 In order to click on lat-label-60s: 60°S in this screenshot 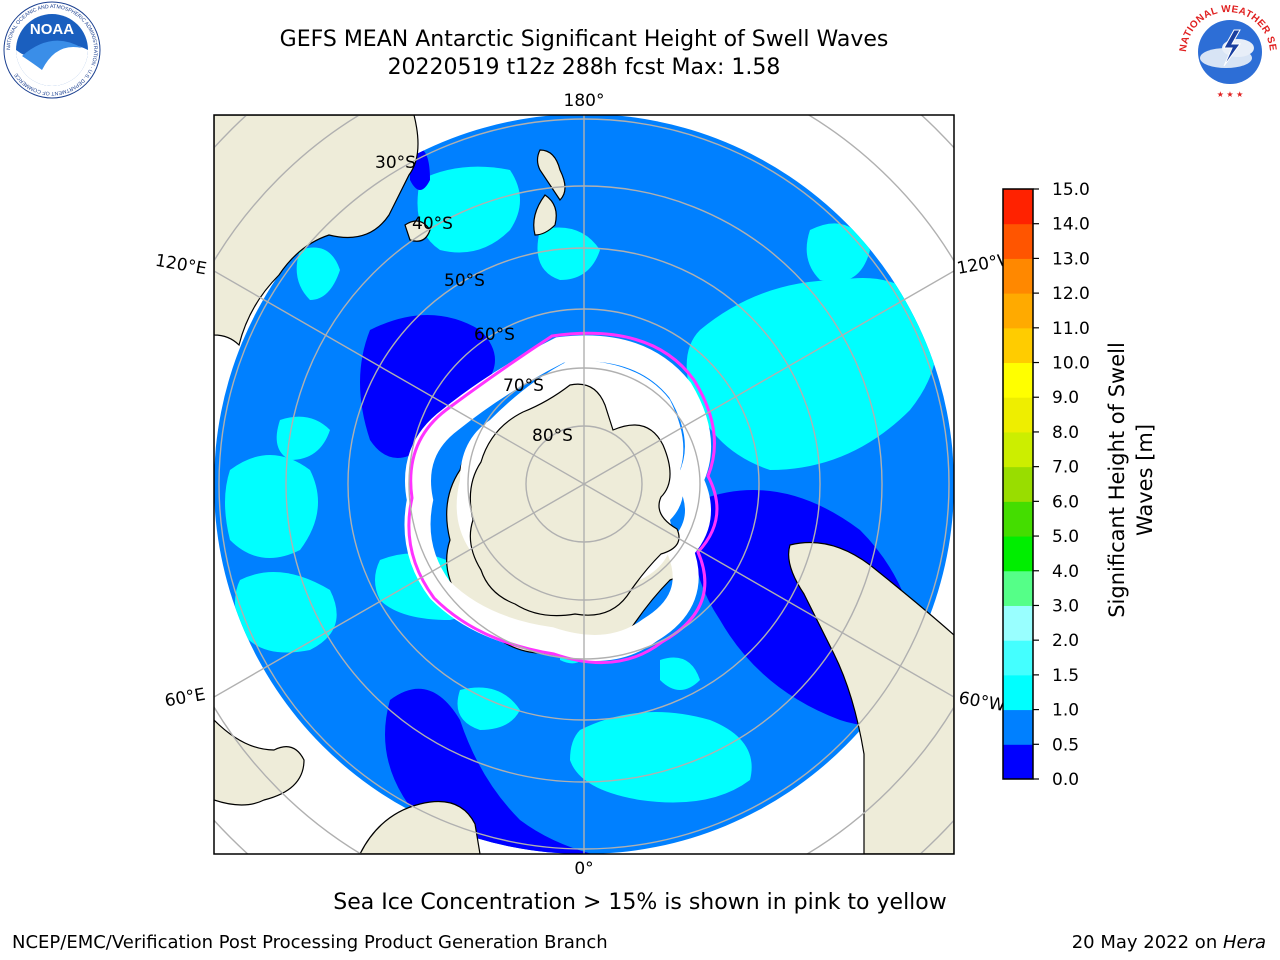, I will do `click(494, 335)`.